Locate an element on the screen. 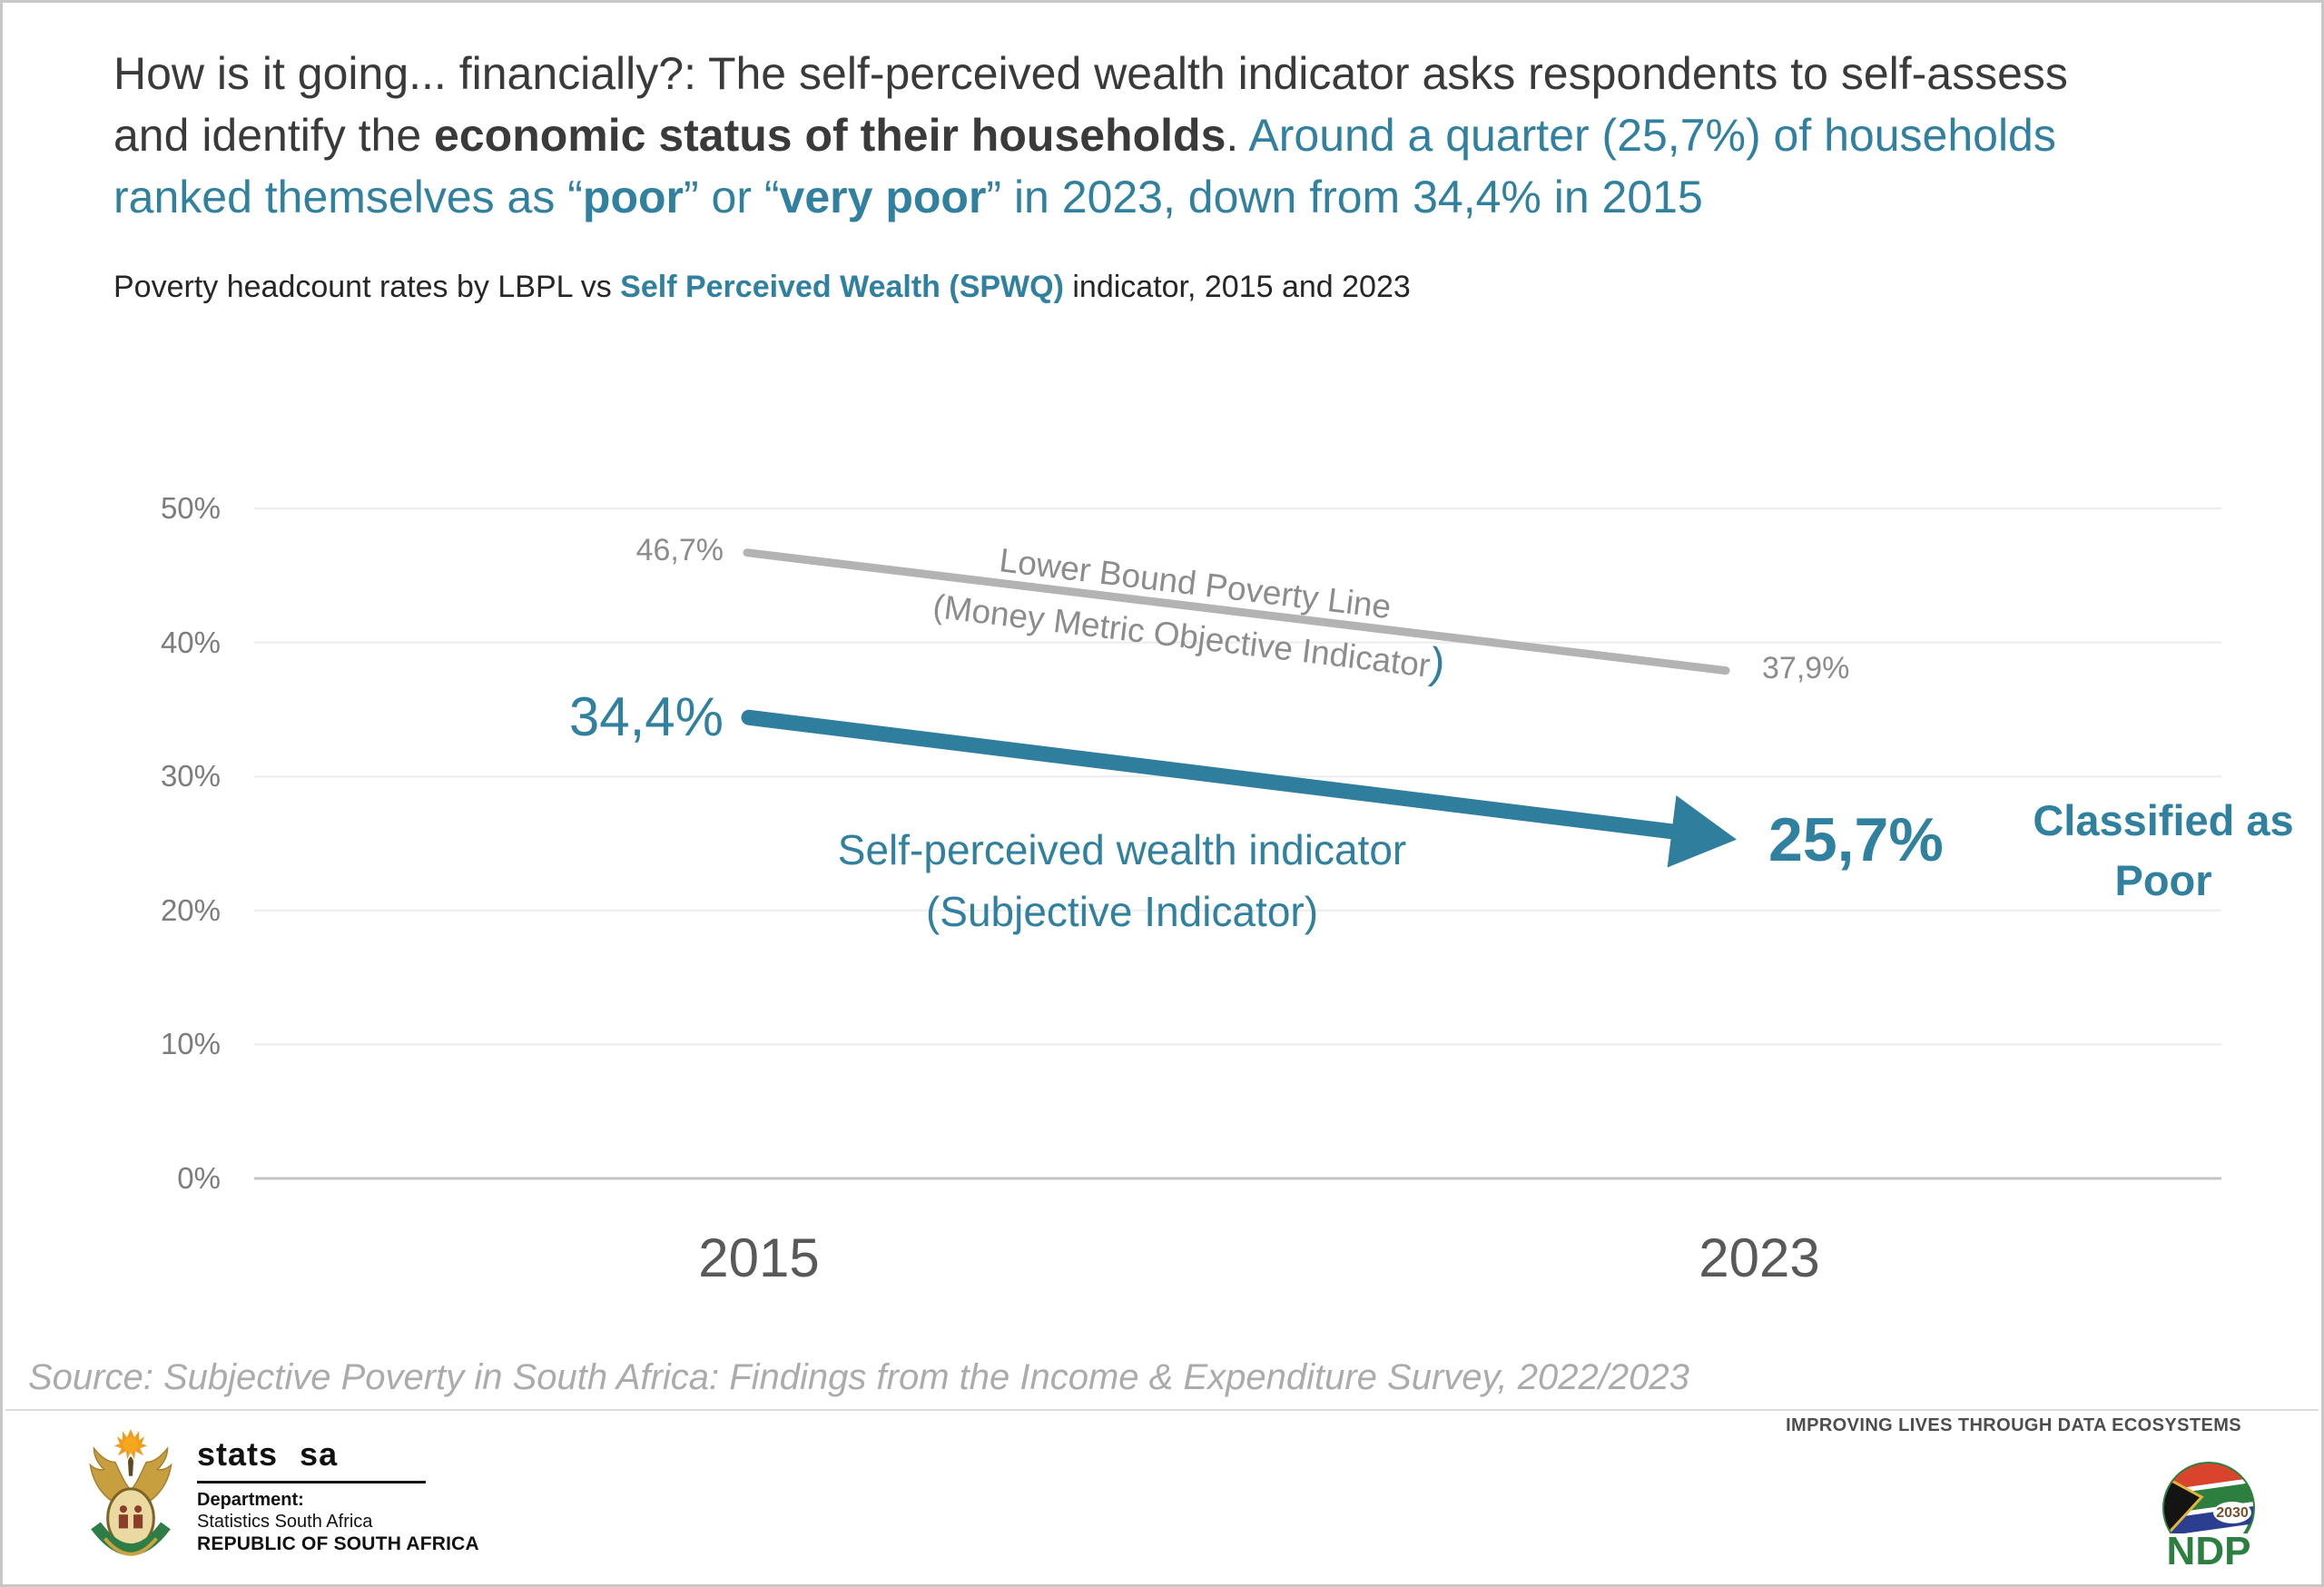 The width and height of the screenshot is (2324, 1587). y-tick-label-40: 40% is located at coordinates (190, 642).